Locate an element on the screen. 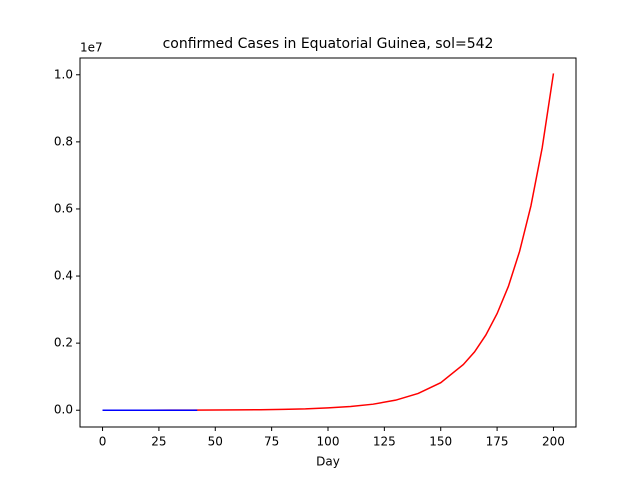  x-tick-label: 25 is located at coordinates (158, 442).